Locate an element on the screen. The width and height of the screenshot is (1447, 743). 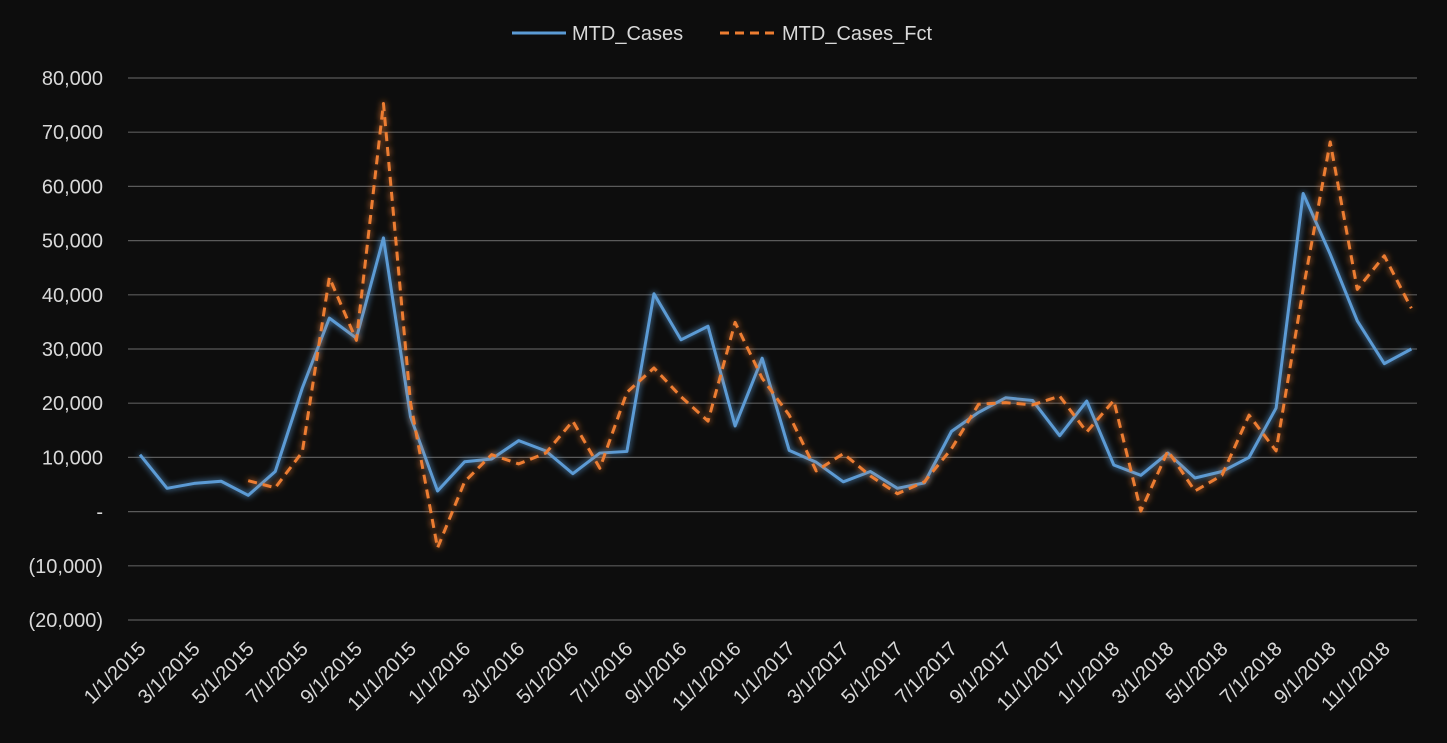
legend-item: MTD_Cases is located at coordinates (597, 34).